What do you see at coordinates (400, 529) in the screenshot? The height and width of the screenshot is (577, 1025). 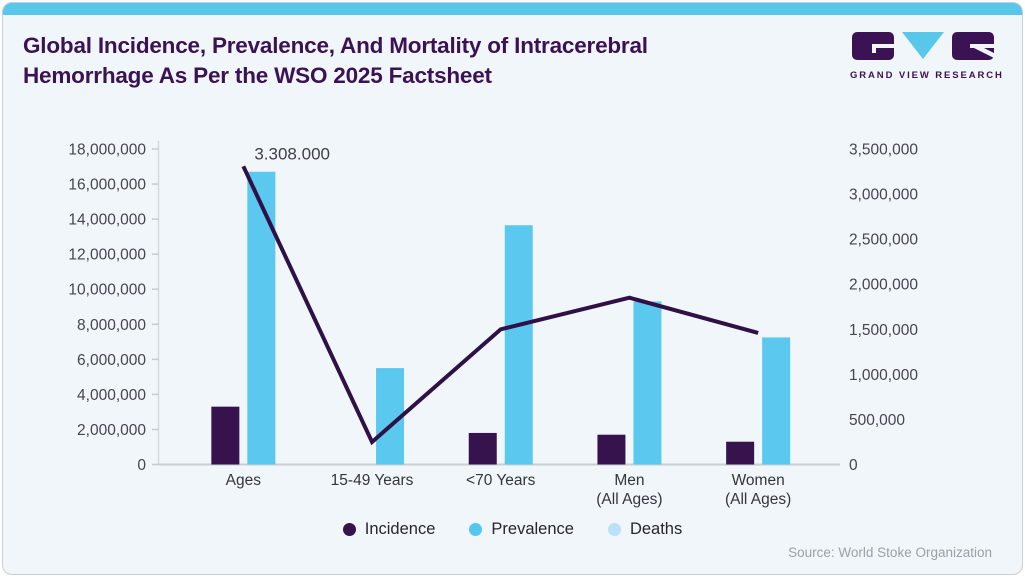 I see `legend-label: Incidence` at bounding box center [400, 529].